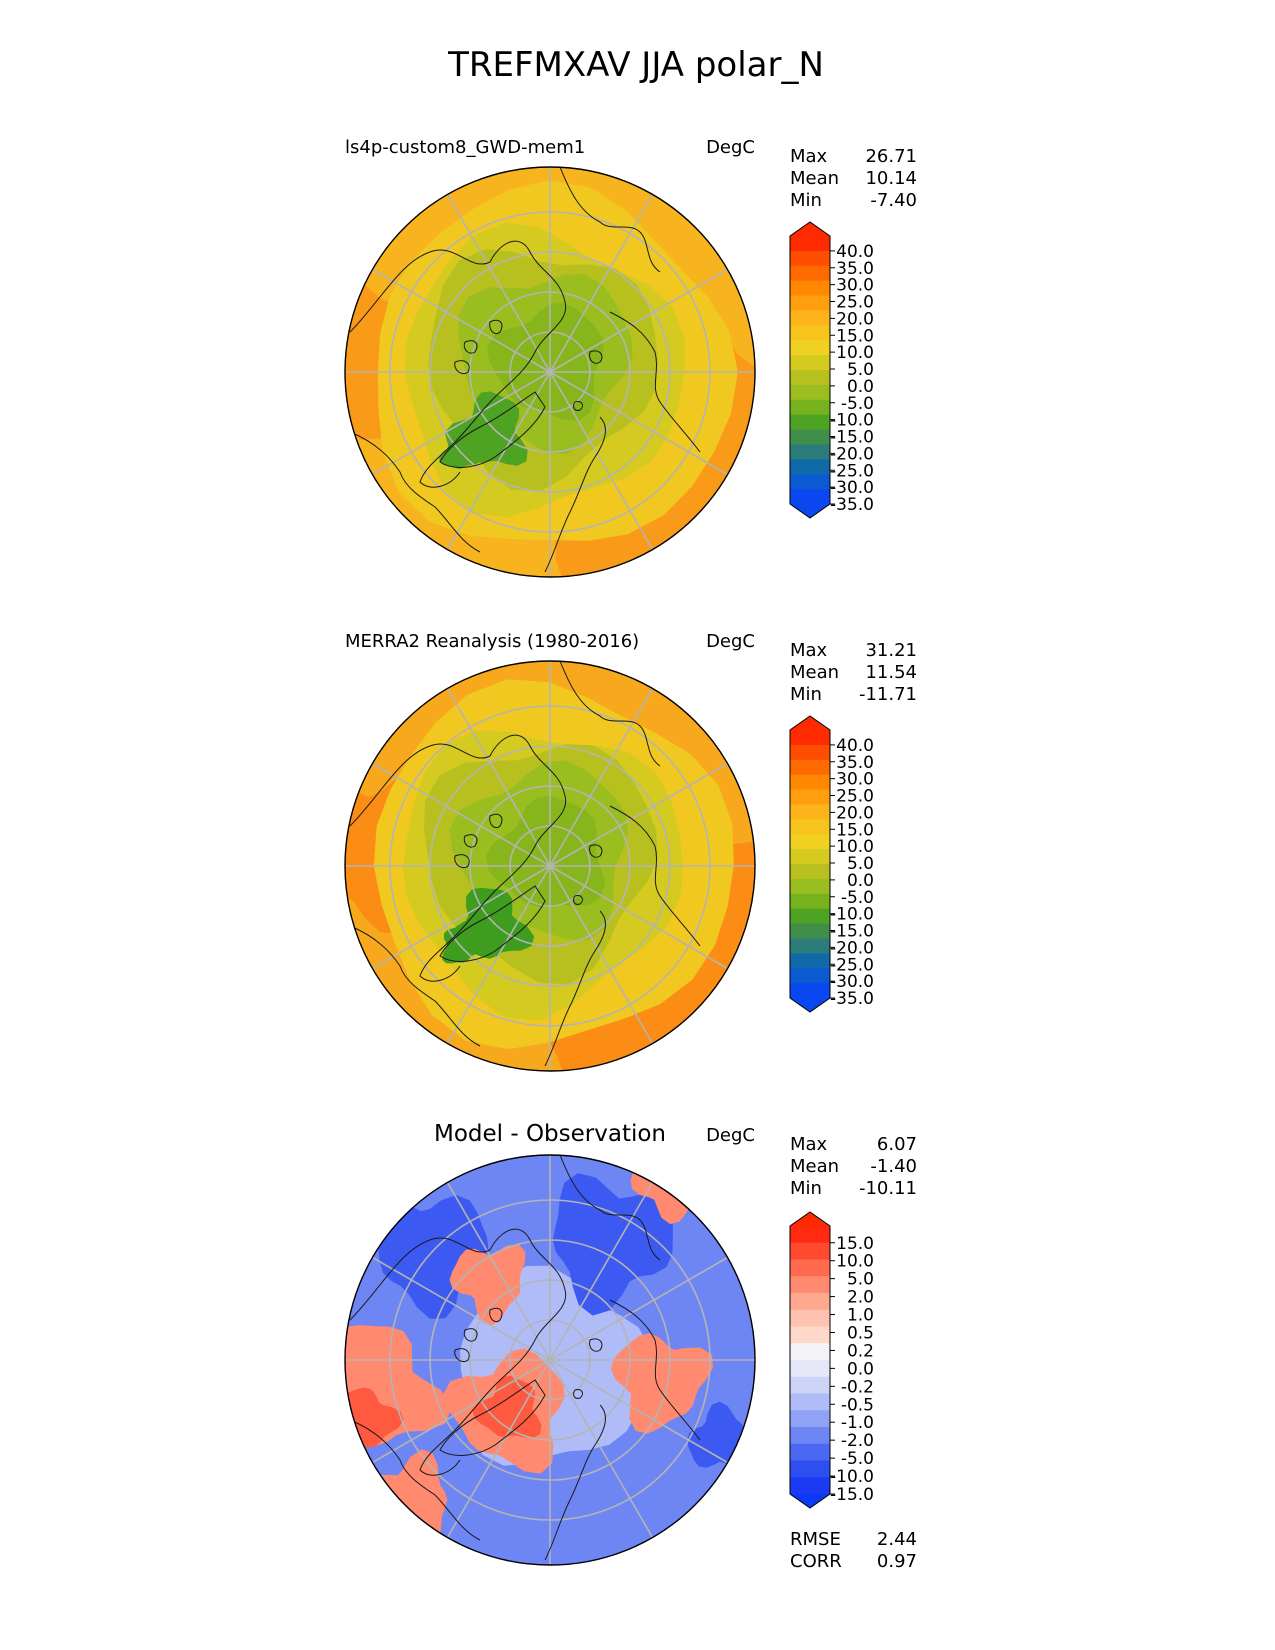 Image resolution: width=1275 pixels, height=1650 pixels. Describe the element at coordinates (810, 1219) in the screenshot. I see `colorbar-extend-top` at that location.